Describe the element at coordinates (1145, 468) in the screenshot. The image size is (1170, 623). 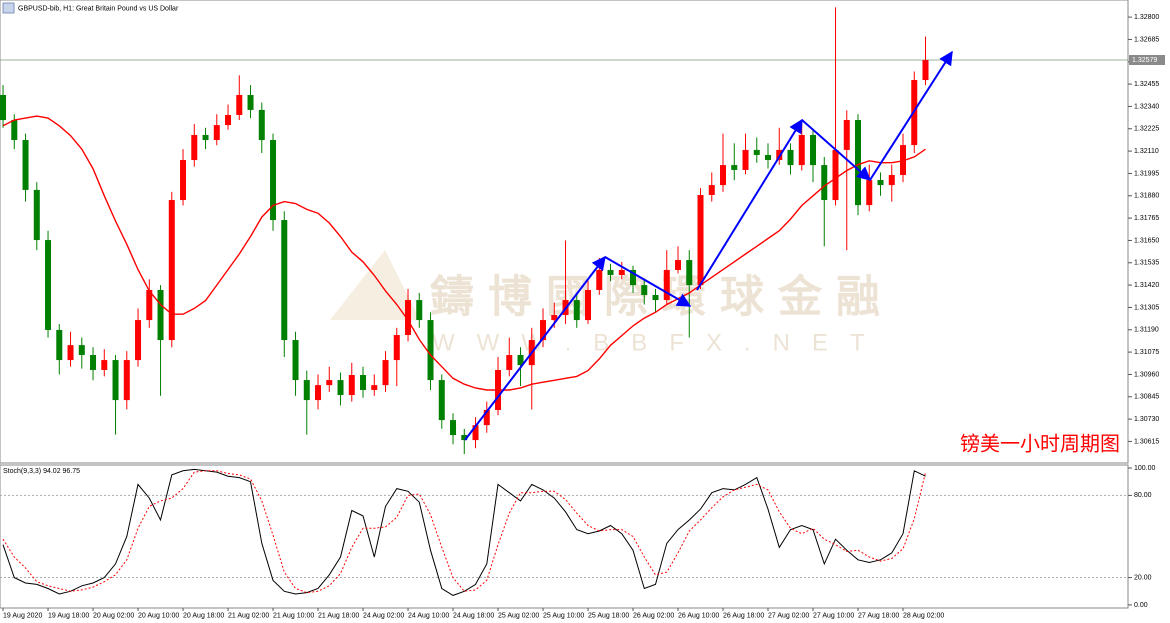
I see `y-tick-label: 100.00` at that location.